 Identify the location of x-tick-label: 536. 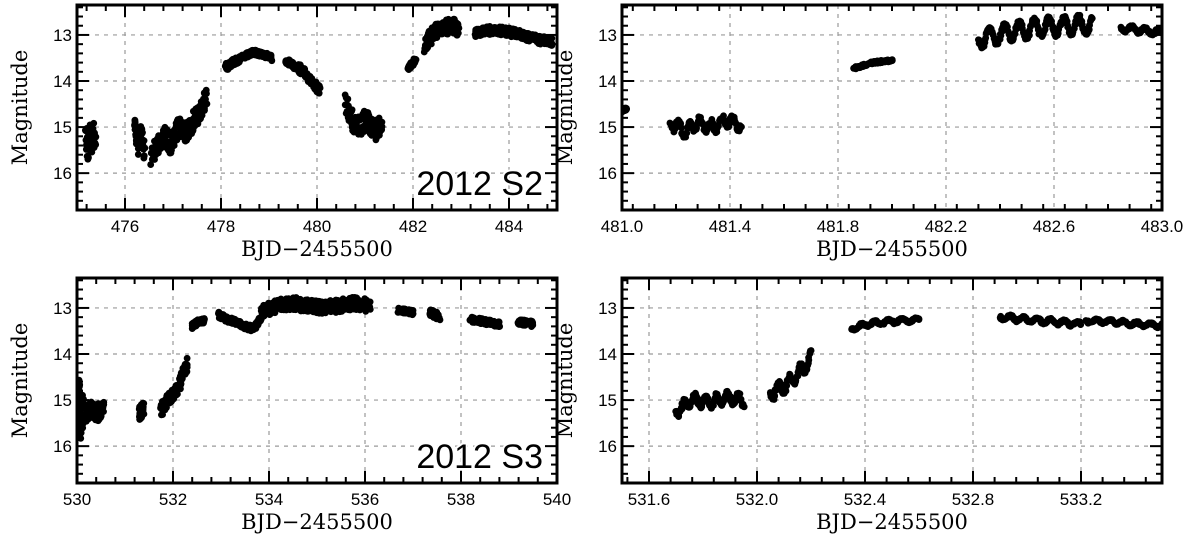
(365, 499).